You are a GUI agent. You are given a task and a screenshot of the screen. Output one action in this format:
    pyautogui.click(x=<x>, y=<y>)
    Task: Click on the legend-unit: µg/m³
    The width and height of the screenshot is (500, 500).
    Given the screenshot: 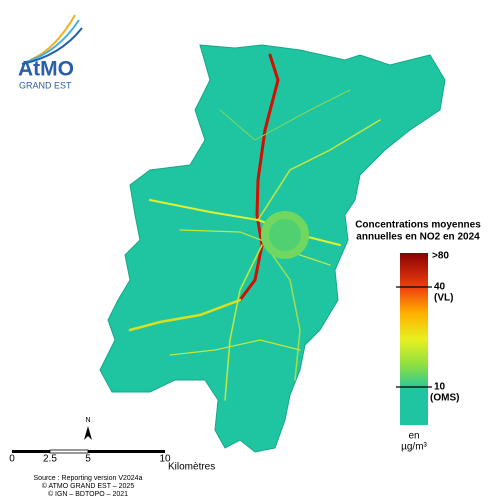 What is the action you would take?
    pyautogui.click(x=414, y=447)
    